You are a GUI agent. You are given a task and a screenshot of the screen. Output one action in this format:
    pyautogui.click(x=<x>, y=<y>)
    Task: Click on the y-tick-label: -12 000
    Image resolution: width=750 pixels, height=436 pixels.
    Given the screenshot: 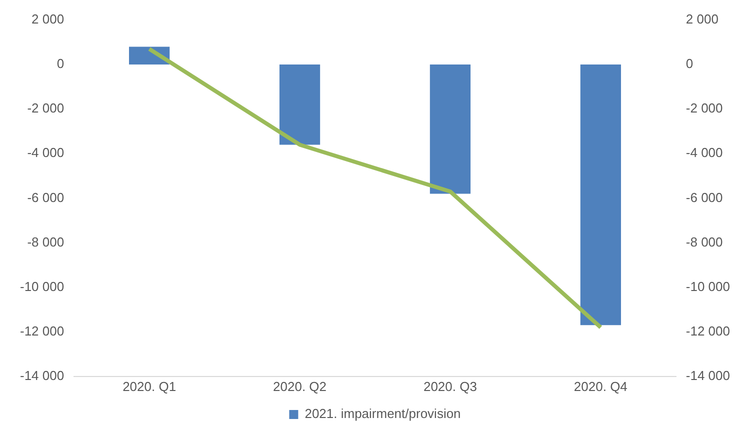 What is the action you would take?
    pyautogui.click(x=42, y=330)
    